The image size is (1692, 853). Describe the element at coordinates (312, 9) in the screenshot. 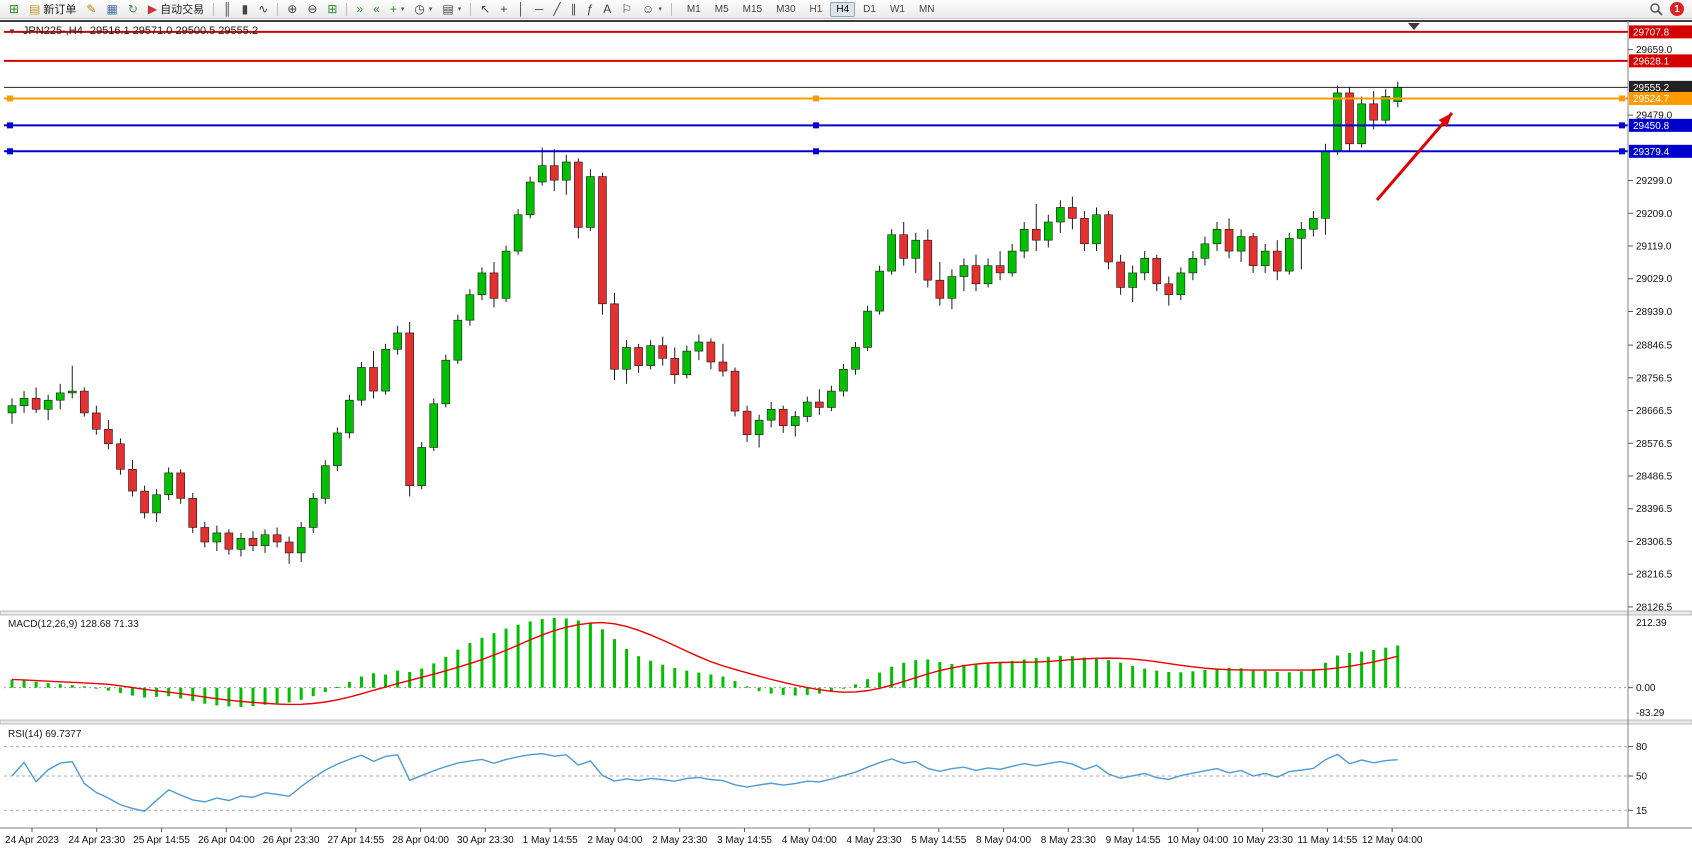

I see `zoom-out-button: ⊖` at that location.